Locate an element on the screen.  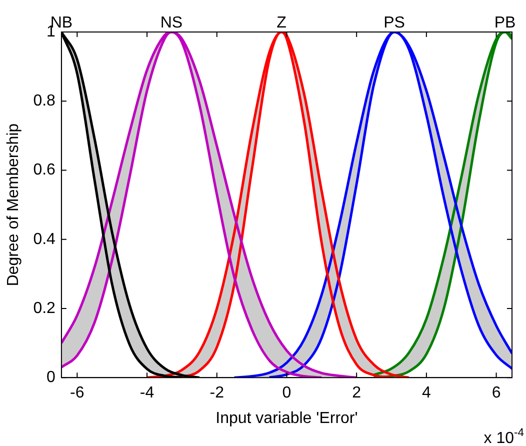
x-tick-label: 0 is located at coordinates (287, 393).